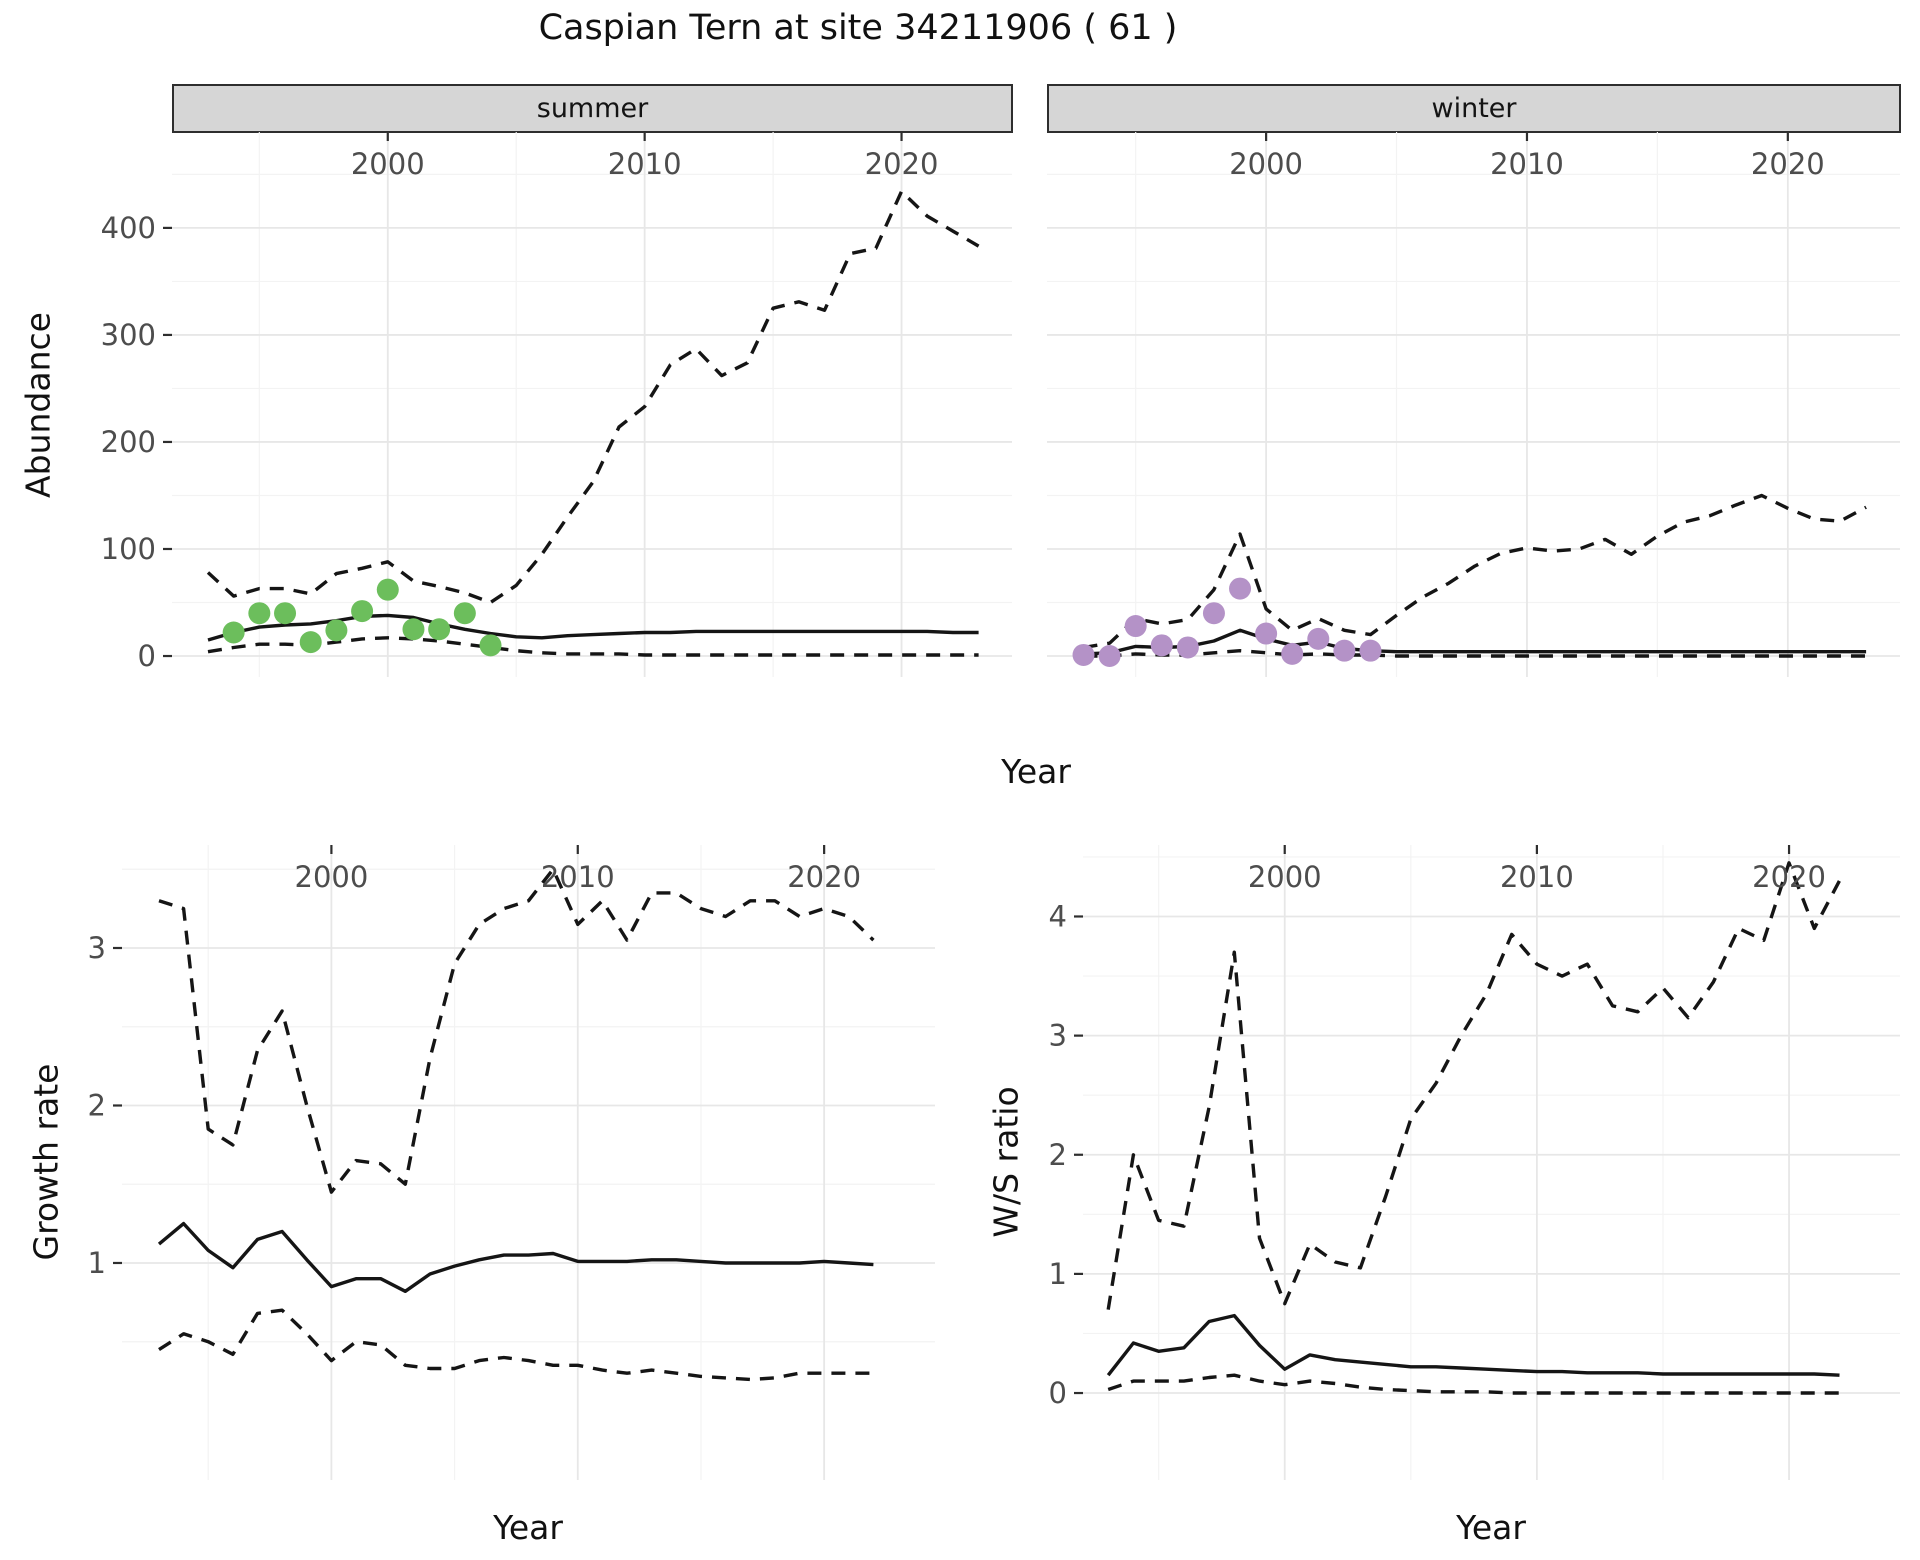 This screenshot has width=1920, height=1560. Describe the element at coordinates (528, 1527) in the screenshot. I see `x-axis-title-year-growth: Year` at that location.